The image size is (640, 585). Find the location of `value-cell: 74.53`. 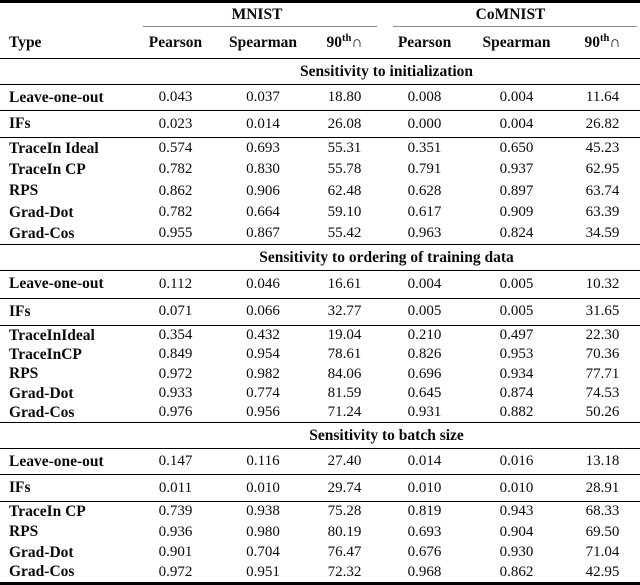

value-cell: 74.53 is located at coordinates (602, 393).